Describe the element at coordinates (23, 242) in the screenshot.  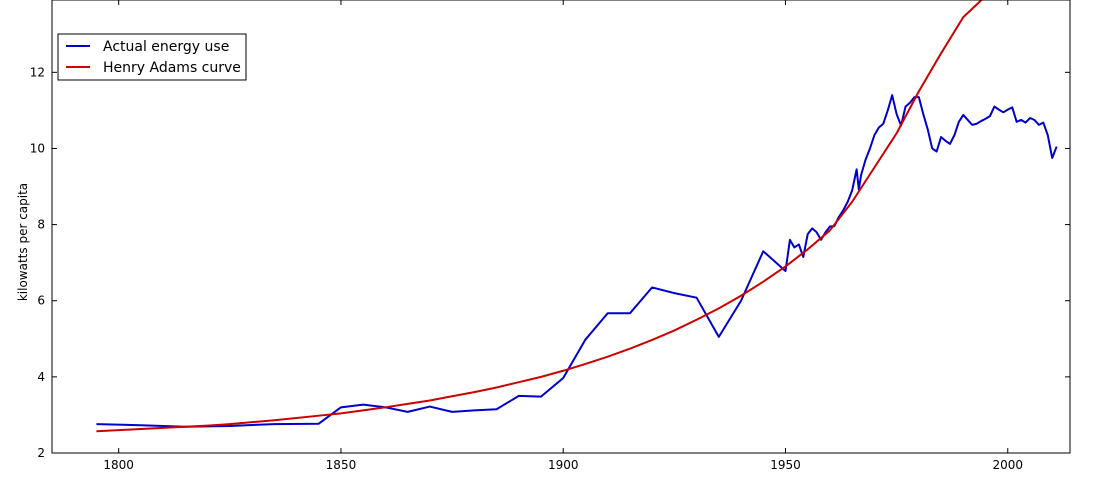
I see `y-axis-label: kilowatts per capita` at that location.